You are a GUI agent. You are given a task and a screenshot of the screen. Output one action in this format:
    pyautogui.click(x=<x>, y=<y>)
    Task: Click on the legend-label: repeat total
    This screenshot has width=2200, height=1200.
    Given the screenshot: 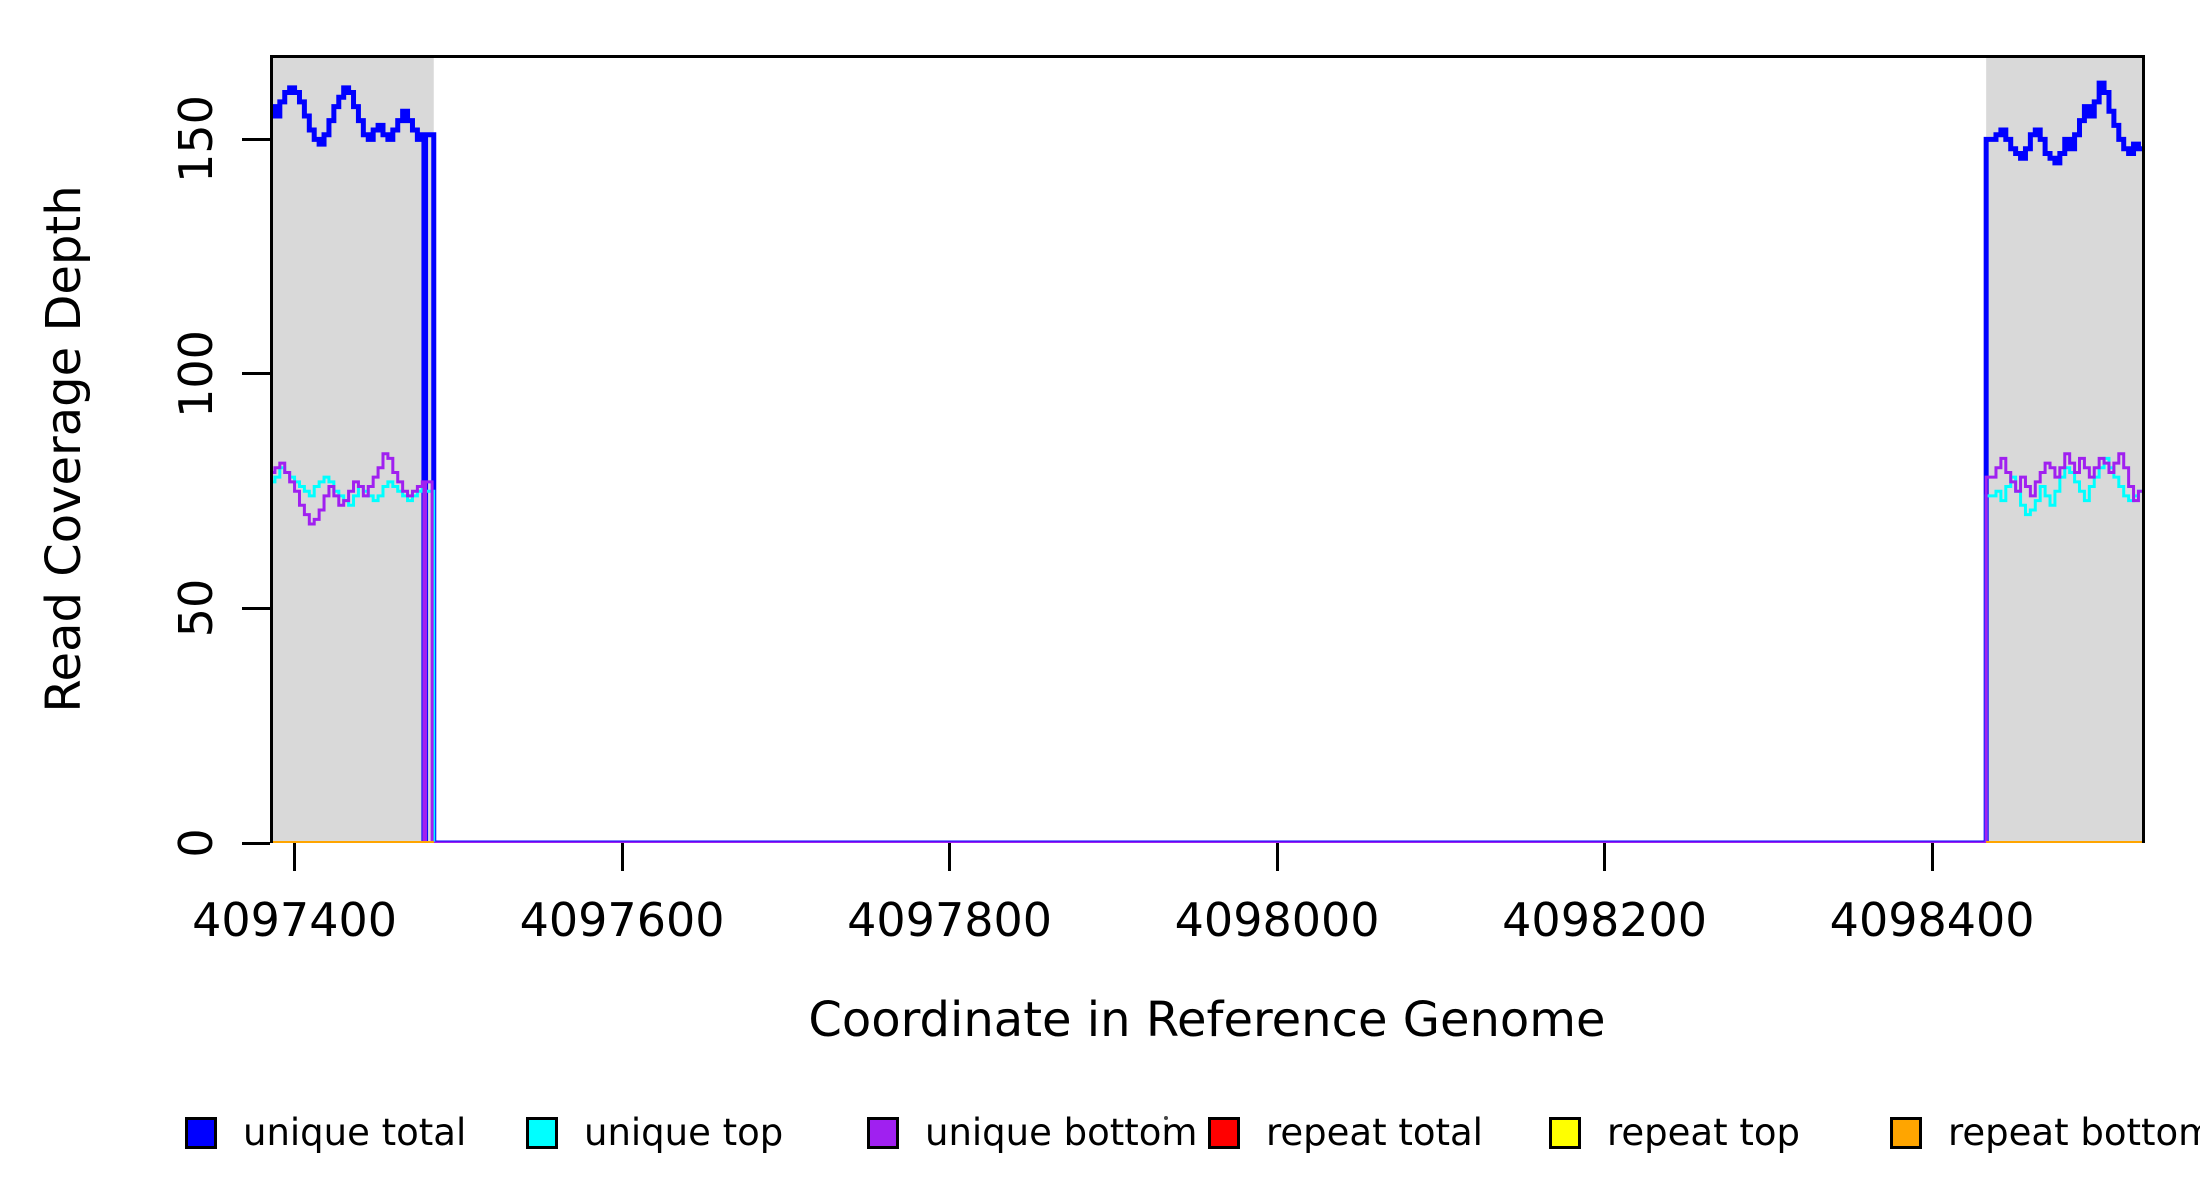 What is the action you would take?
    pyautogui.click(x=1374, y=1132)
    